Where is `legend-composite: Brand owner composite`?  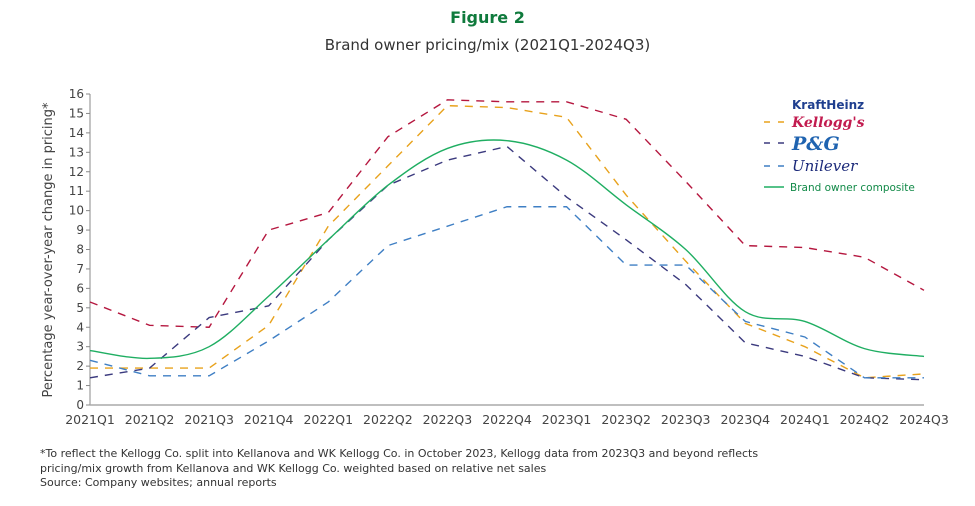 legend-composite: Brand owner composite is located at coordinates (852, 188).